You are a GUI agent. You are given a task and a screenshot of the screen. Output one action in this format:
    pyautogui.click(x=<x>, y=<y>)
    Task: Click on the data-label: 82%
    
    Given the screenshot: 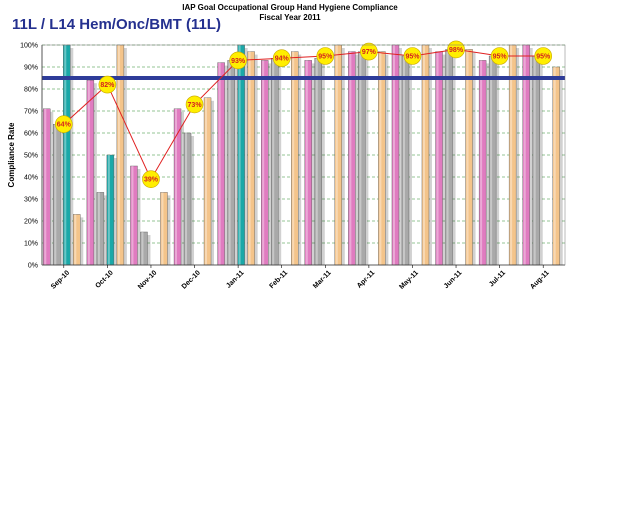 What is the action you would take?
    pyautogui.click(x=107, y=85)
    